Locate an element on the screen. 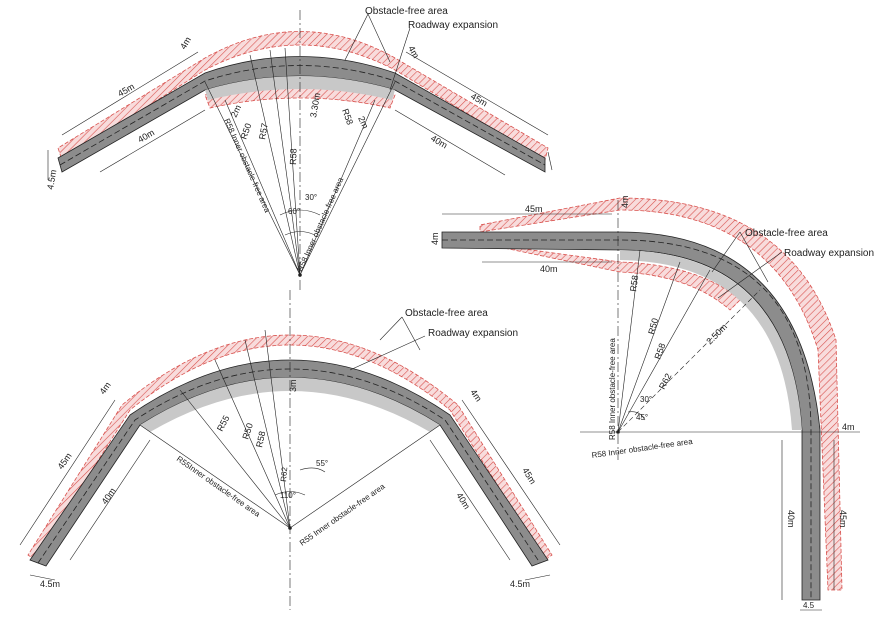  d3-dim-40-right: 40m is located at coordinates (463, 501).